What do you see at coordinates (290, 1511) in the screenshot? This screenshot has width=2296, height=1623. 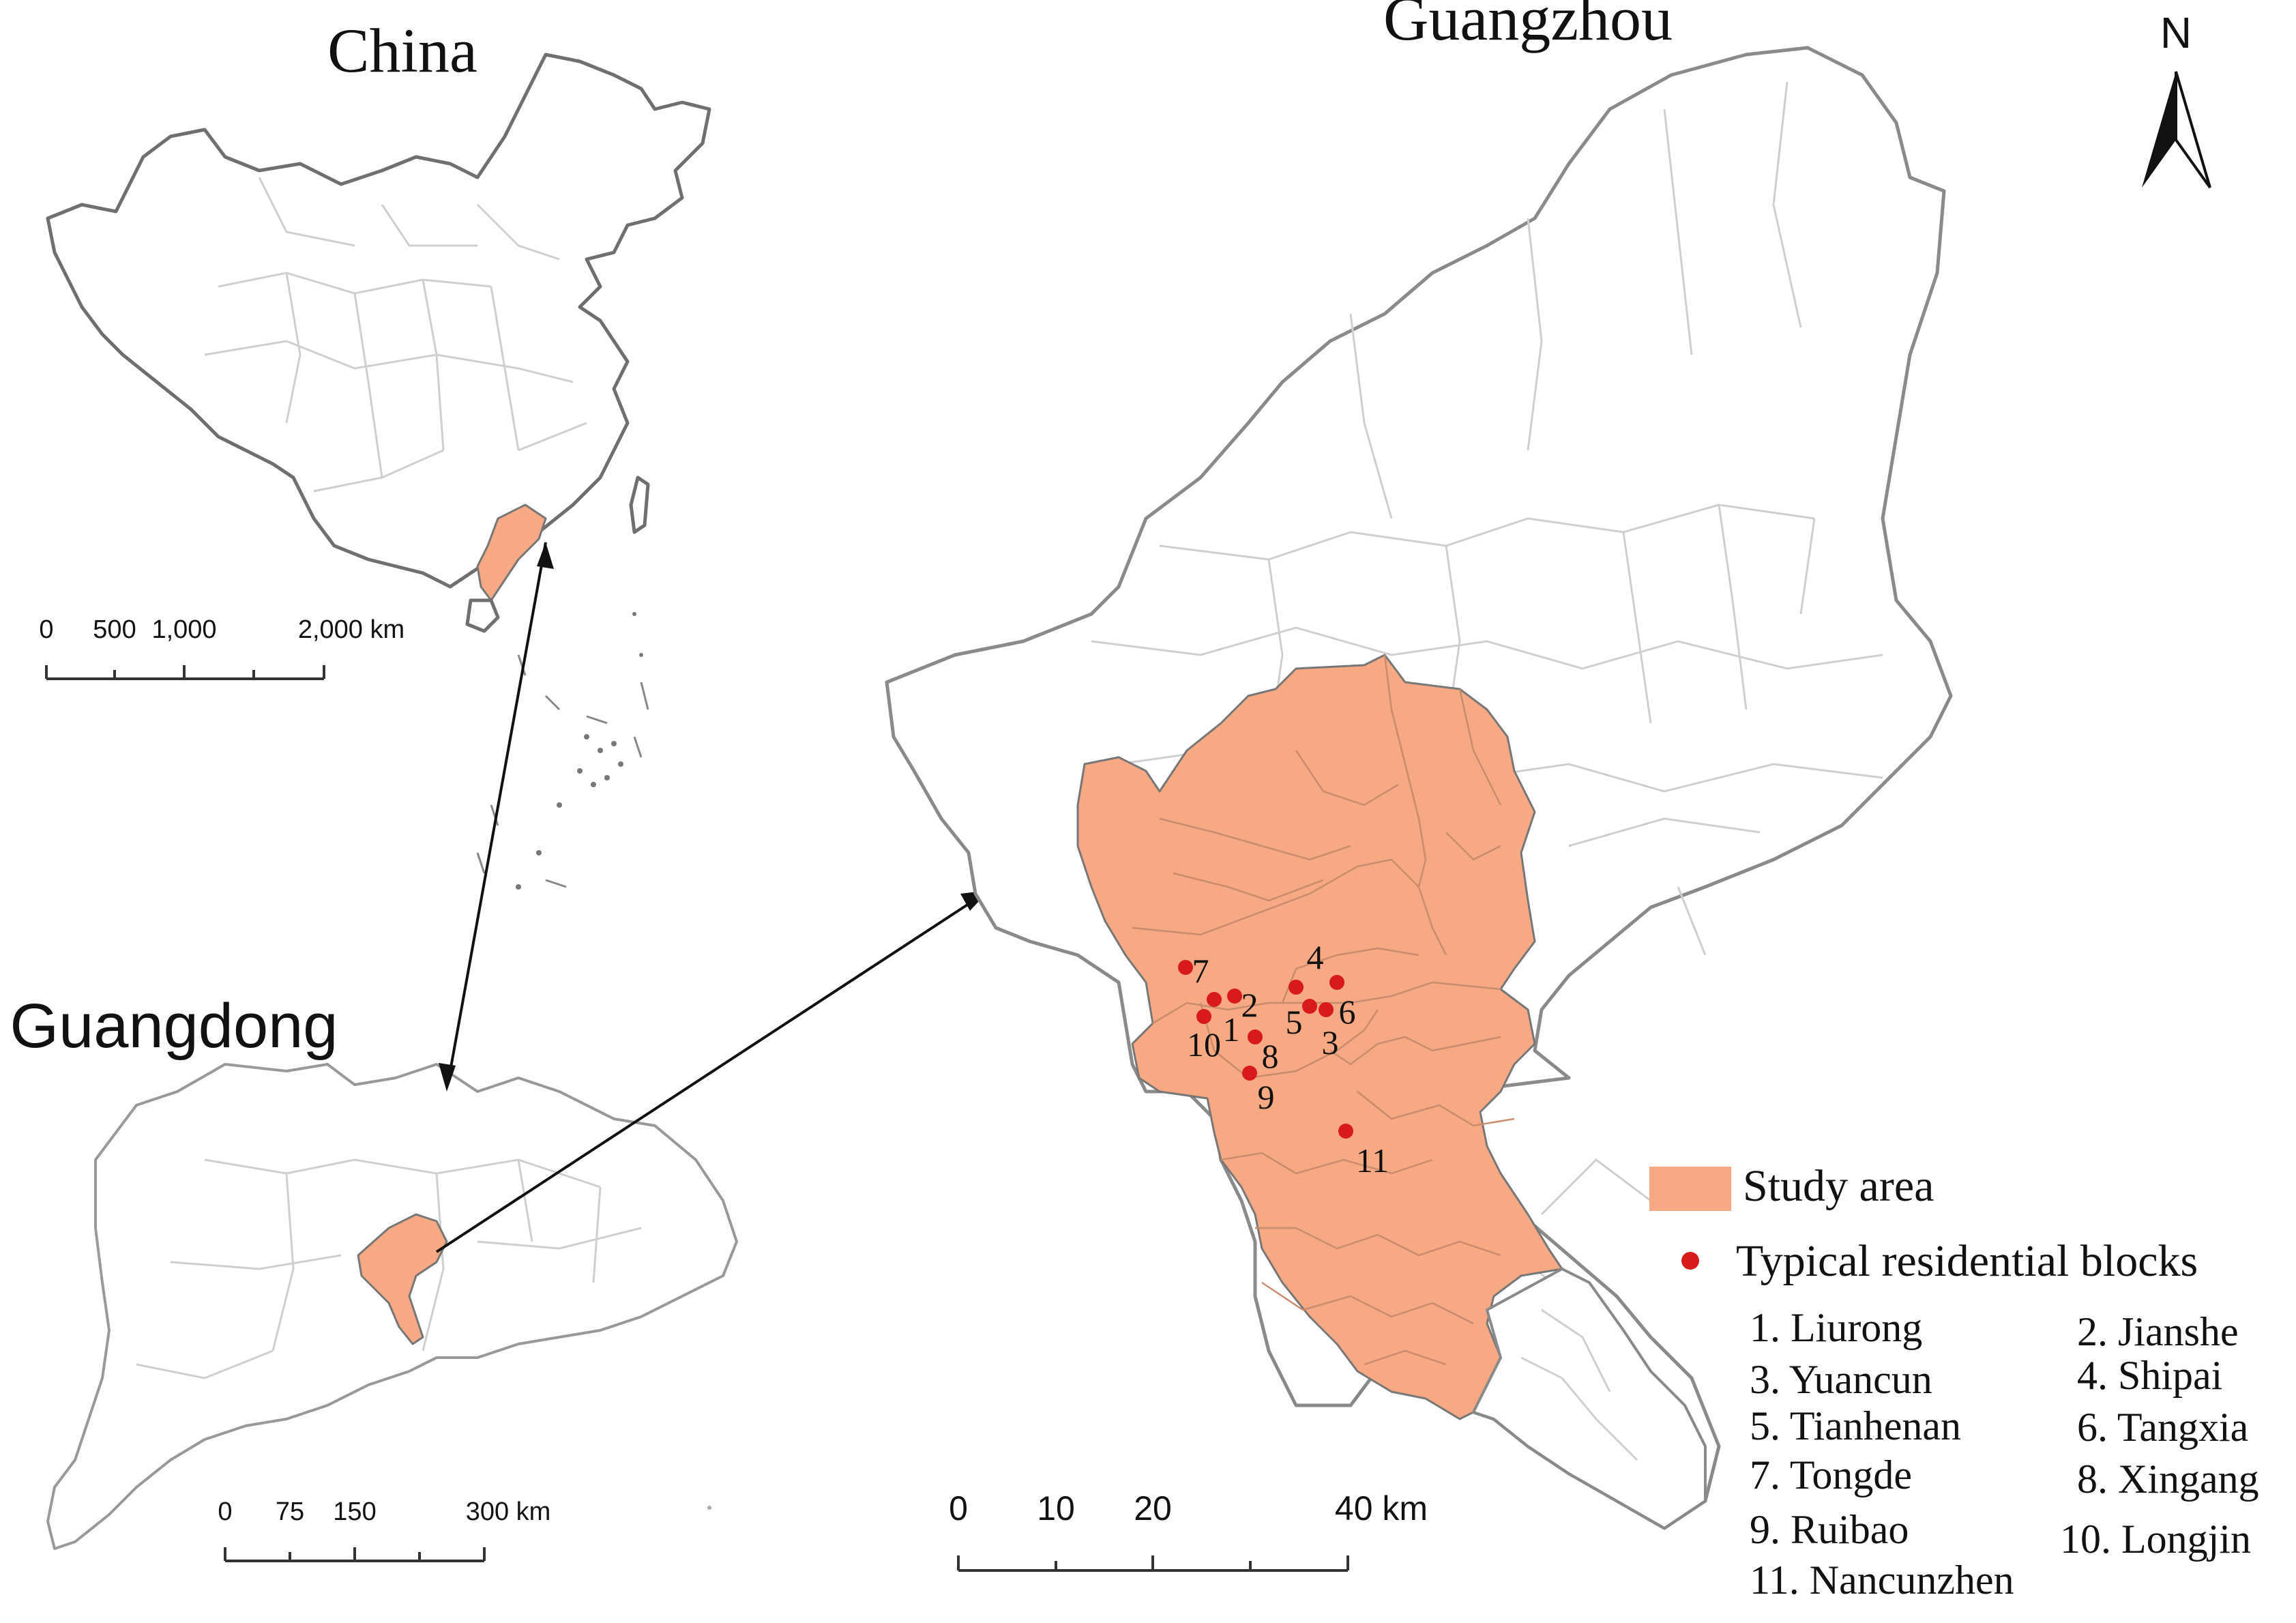 I see `guangdong-scale-tick: 75` at bounding box center [290, 1511].